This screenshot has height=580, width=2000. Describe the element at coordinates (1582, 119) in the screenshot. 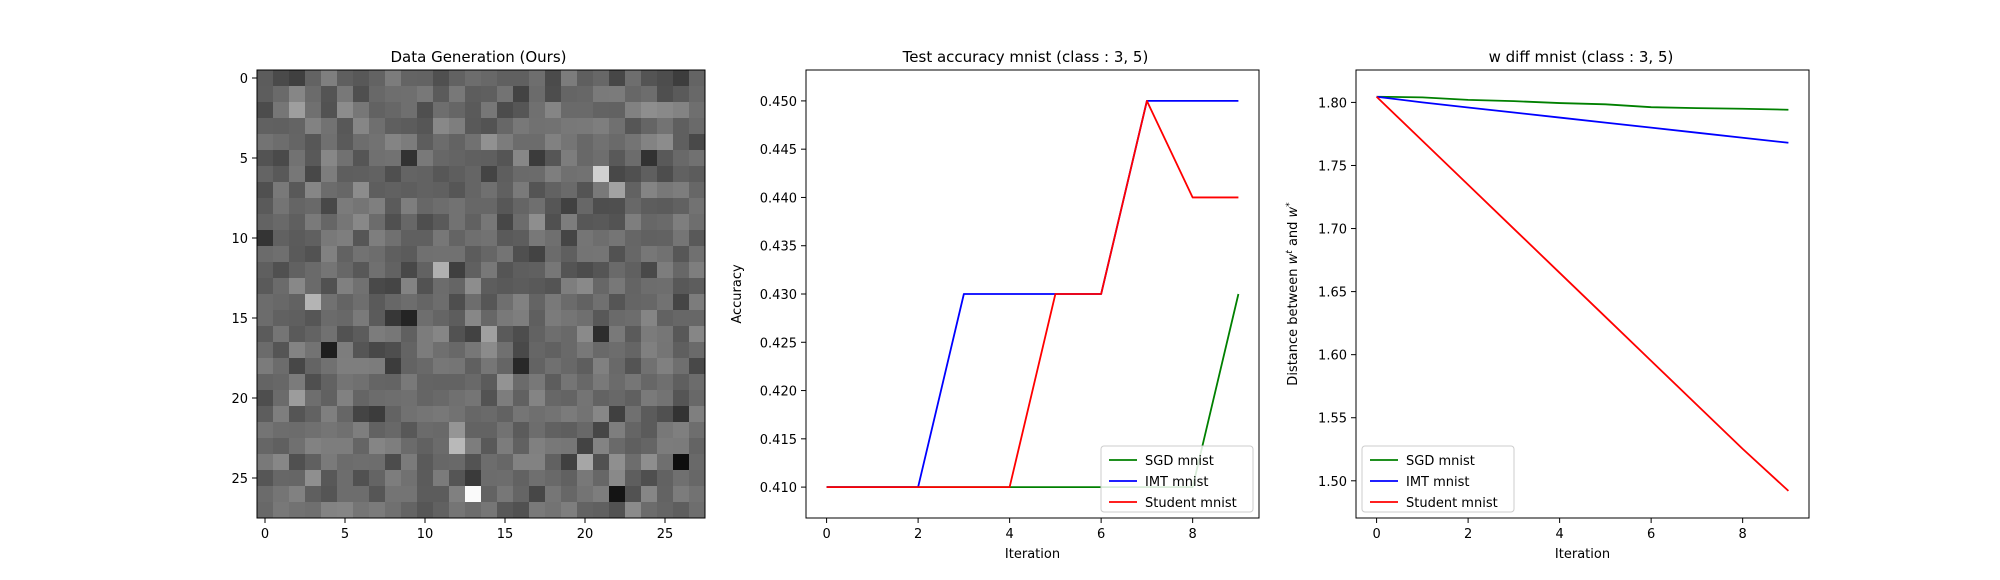

I see `wdiff-series-line` at that location.